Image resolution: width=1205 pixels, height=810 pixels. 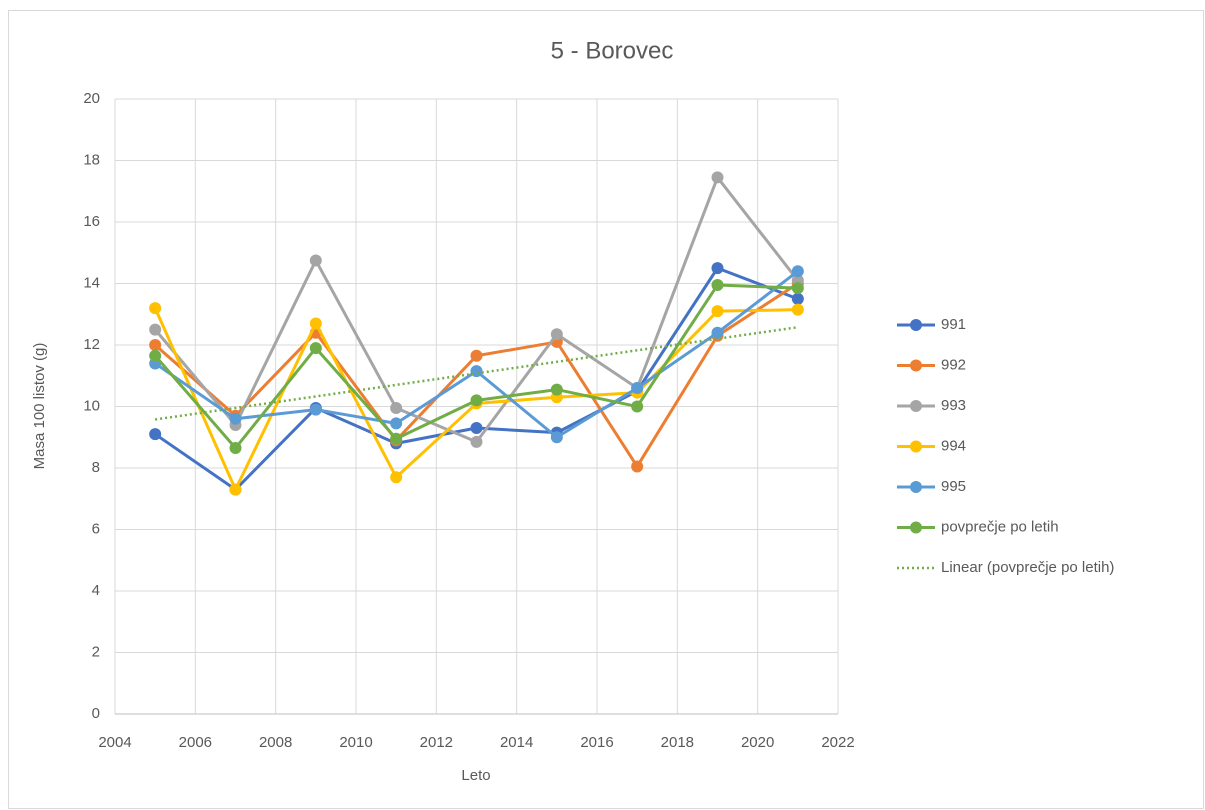 What do you see at coordinates (275, 742) in the screenshot?
I see `x-tick-label: 2008` at bounding box center [275, 742].